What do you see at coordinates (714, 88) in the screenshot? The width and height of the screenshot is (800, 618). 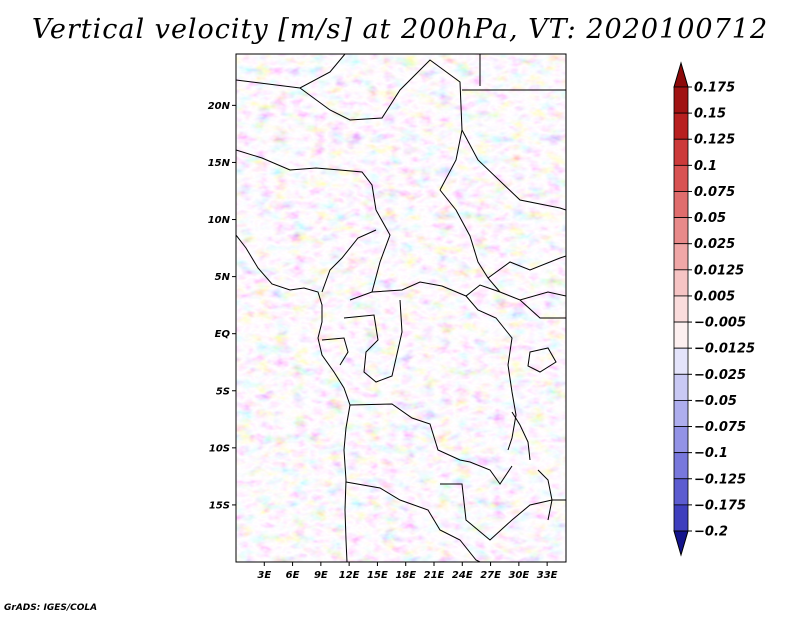 I see `colorbar-label: 0.175` at bounding box center [714, 88].